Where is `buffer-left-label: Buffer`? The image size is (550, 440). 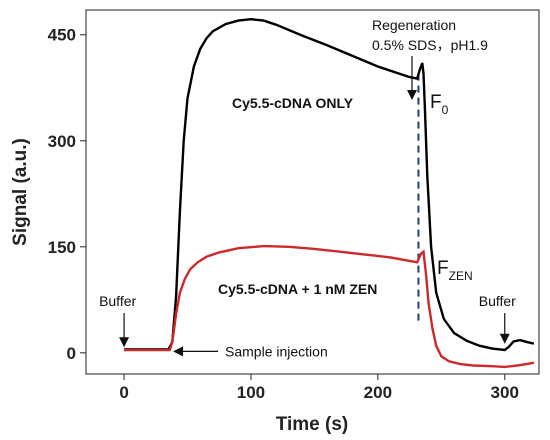
buffer-left-label: Buffer is located at coordinates (117, 301).